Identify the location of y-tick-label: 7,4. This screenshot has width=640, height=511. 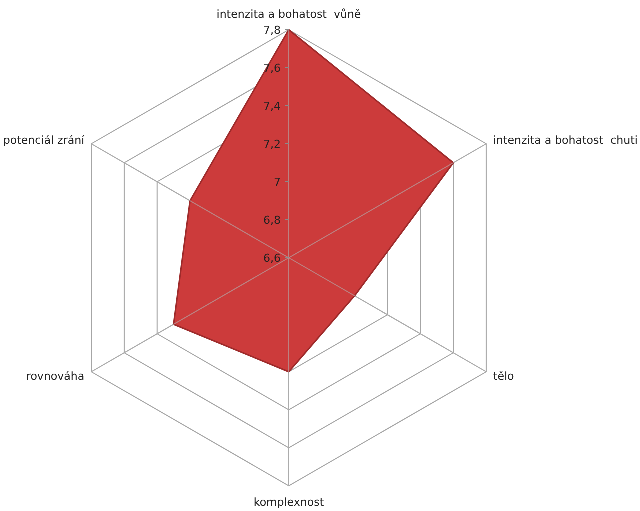
(272, 106).